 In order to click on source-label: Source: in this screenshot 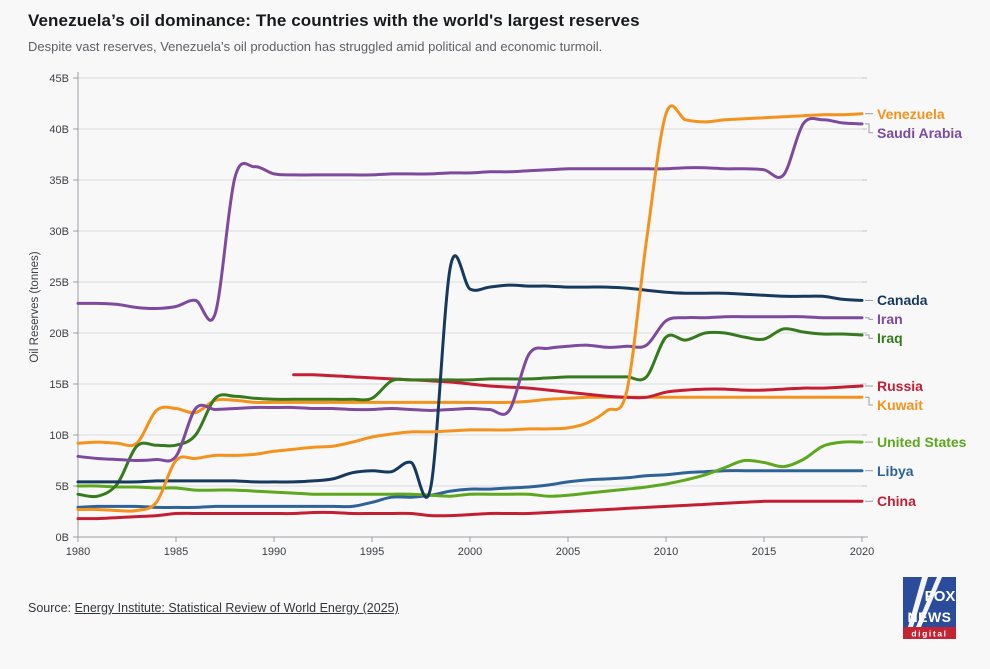, I will do `click(51, 608)`.